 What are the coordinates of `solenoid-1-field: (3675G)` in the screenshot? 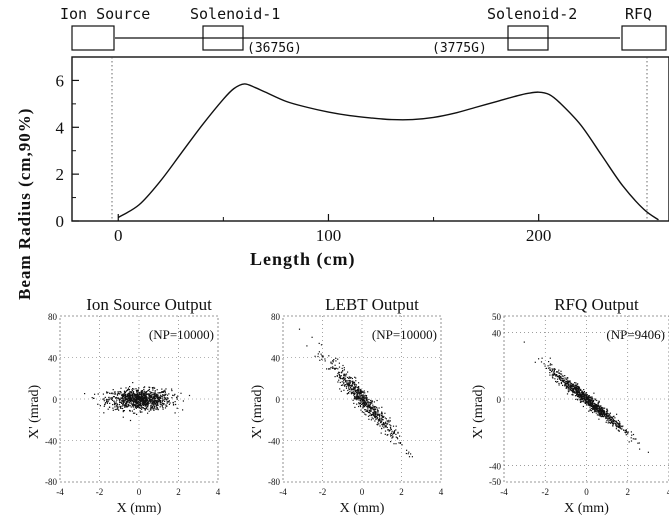 It's located at (274, 48).